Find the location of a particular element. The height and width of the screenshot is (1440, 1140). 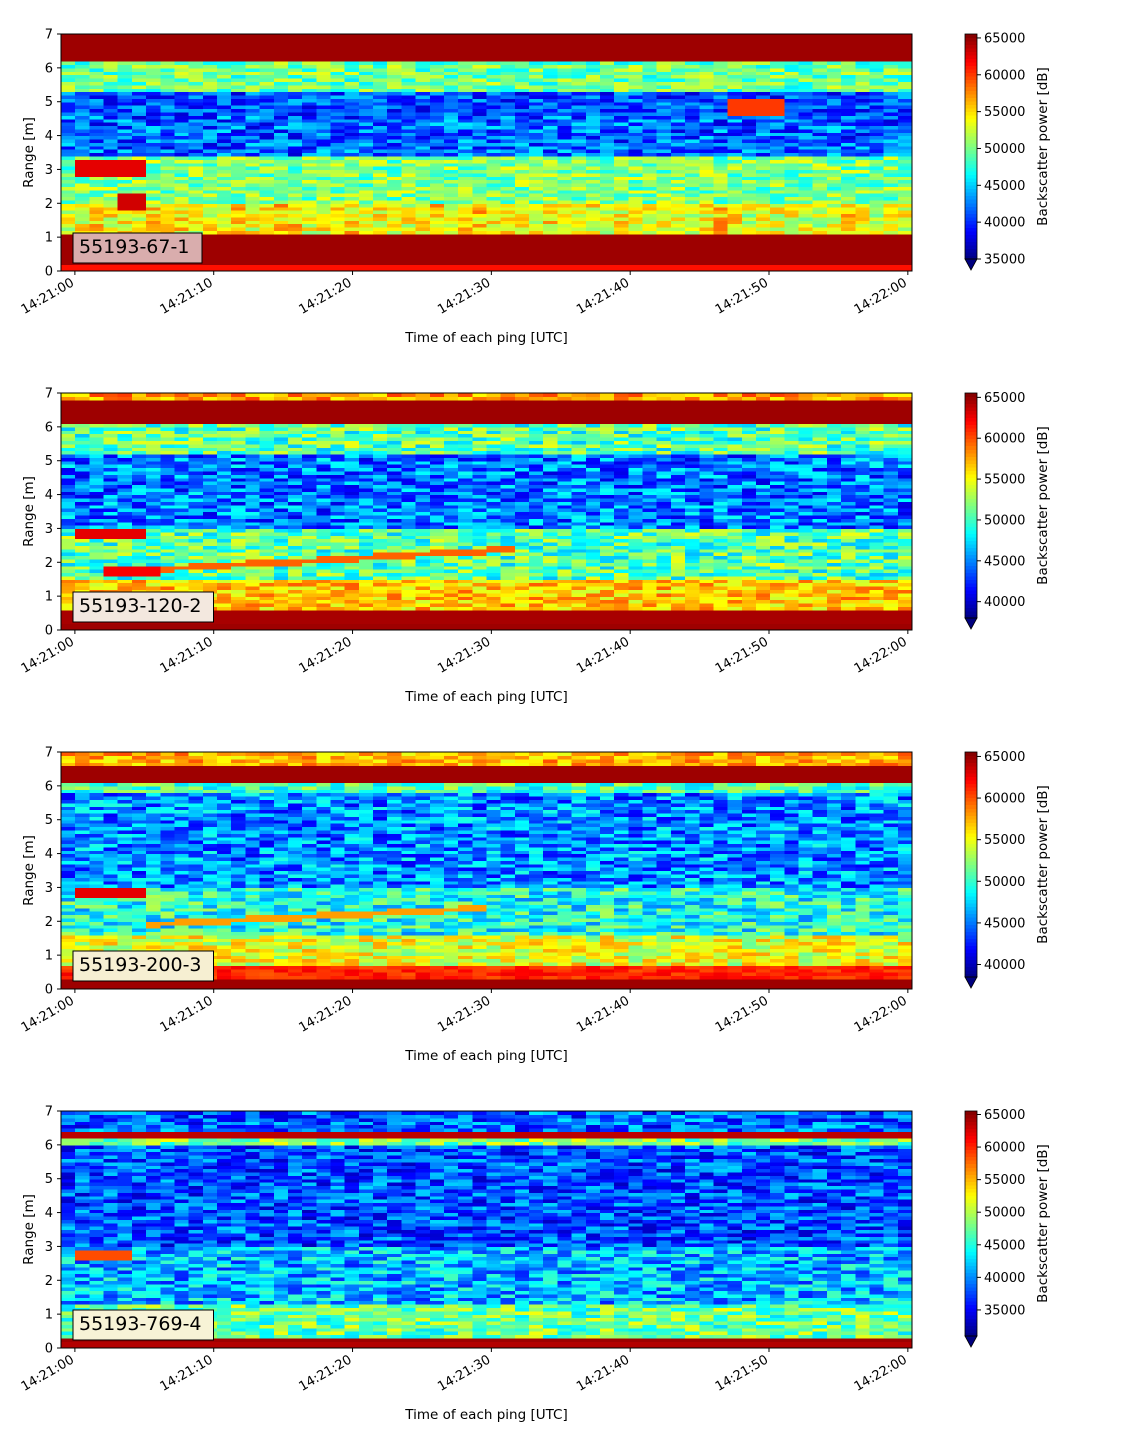

channel-label: 55193-67-1 is located at coordinates (134, 247).